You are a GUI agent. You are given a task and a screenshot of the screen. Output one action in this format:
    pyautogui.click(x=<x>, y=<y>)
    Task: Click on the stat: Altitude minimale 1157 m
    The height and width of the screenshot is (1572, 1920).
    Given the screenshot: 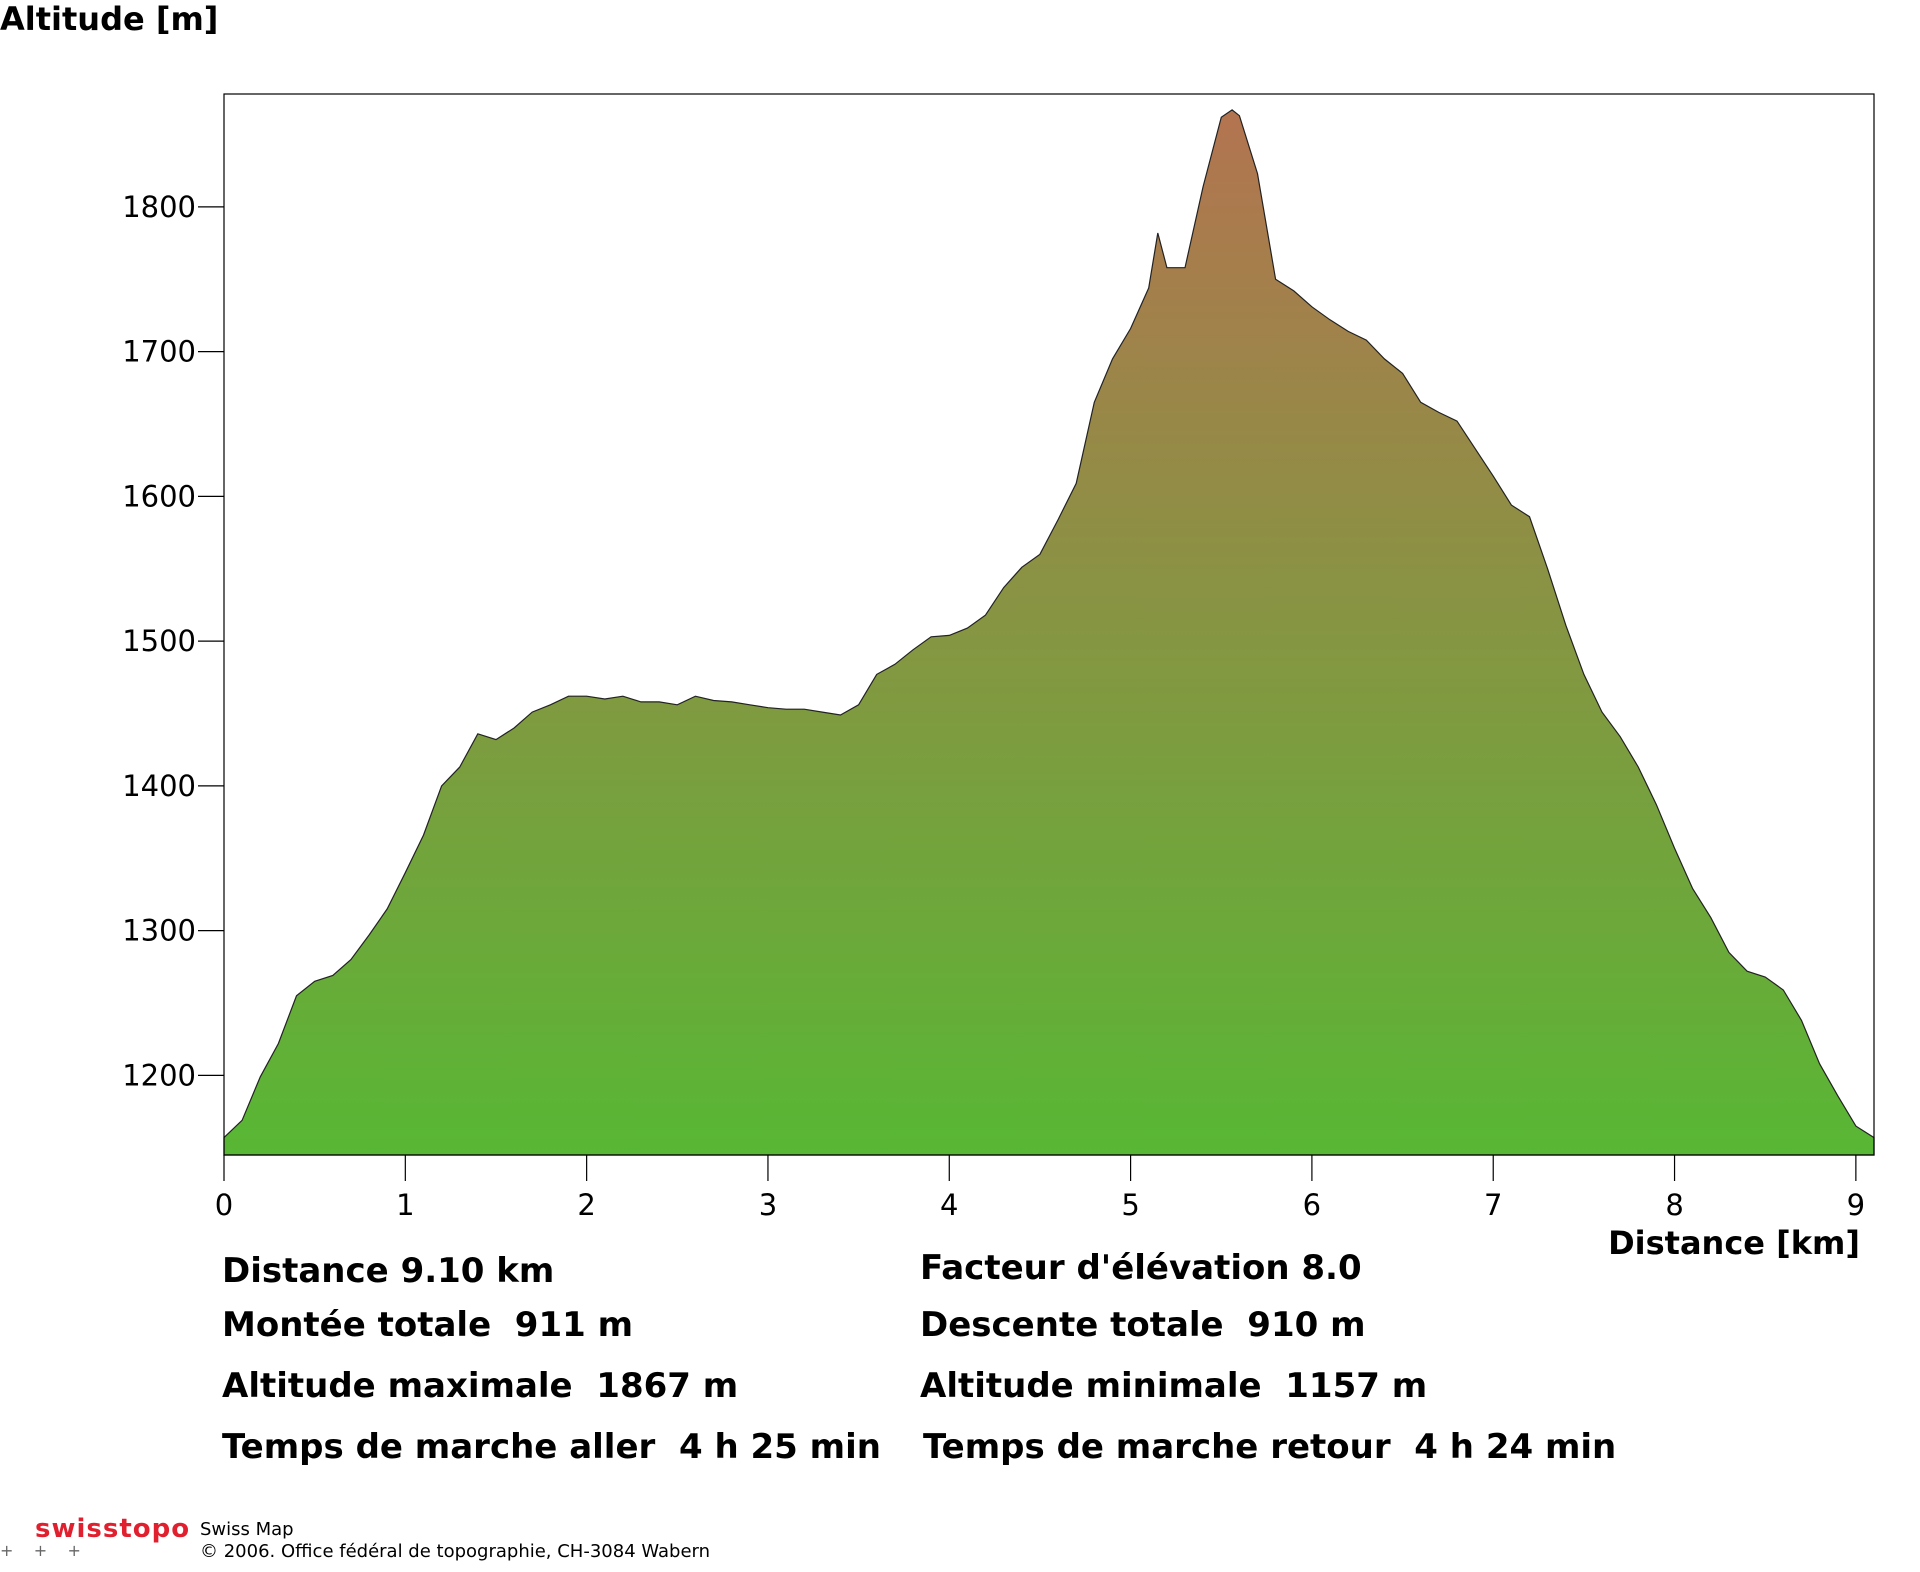 What is the action you would take?
    pyautogui.click(x=1173, y=1386)
    